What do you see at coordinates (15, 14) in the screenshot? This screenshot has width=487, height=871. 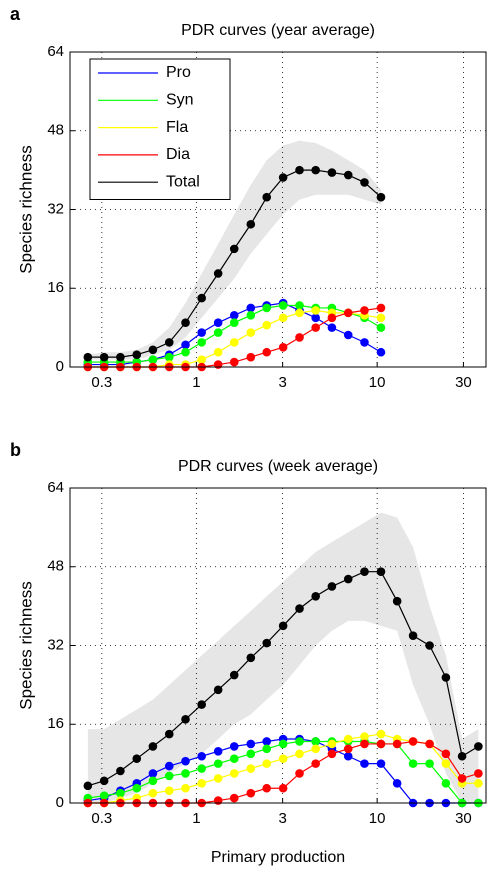 I see `panel-letter: a` at bounding box center [15, 14].